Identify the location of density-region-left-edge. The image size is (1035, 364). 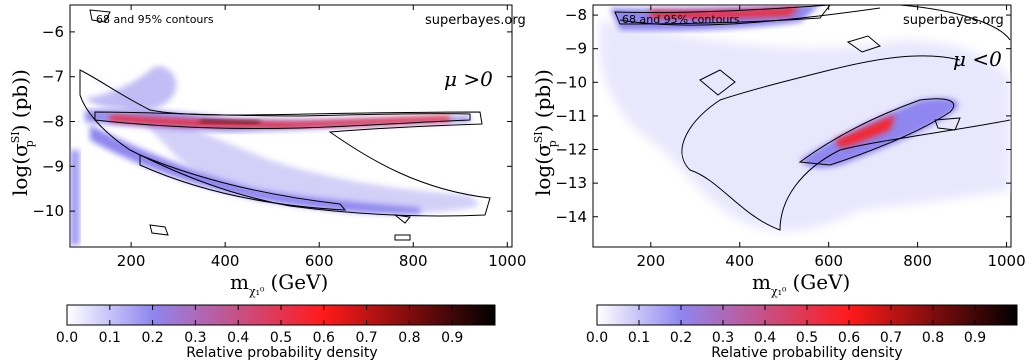
(75, 197).